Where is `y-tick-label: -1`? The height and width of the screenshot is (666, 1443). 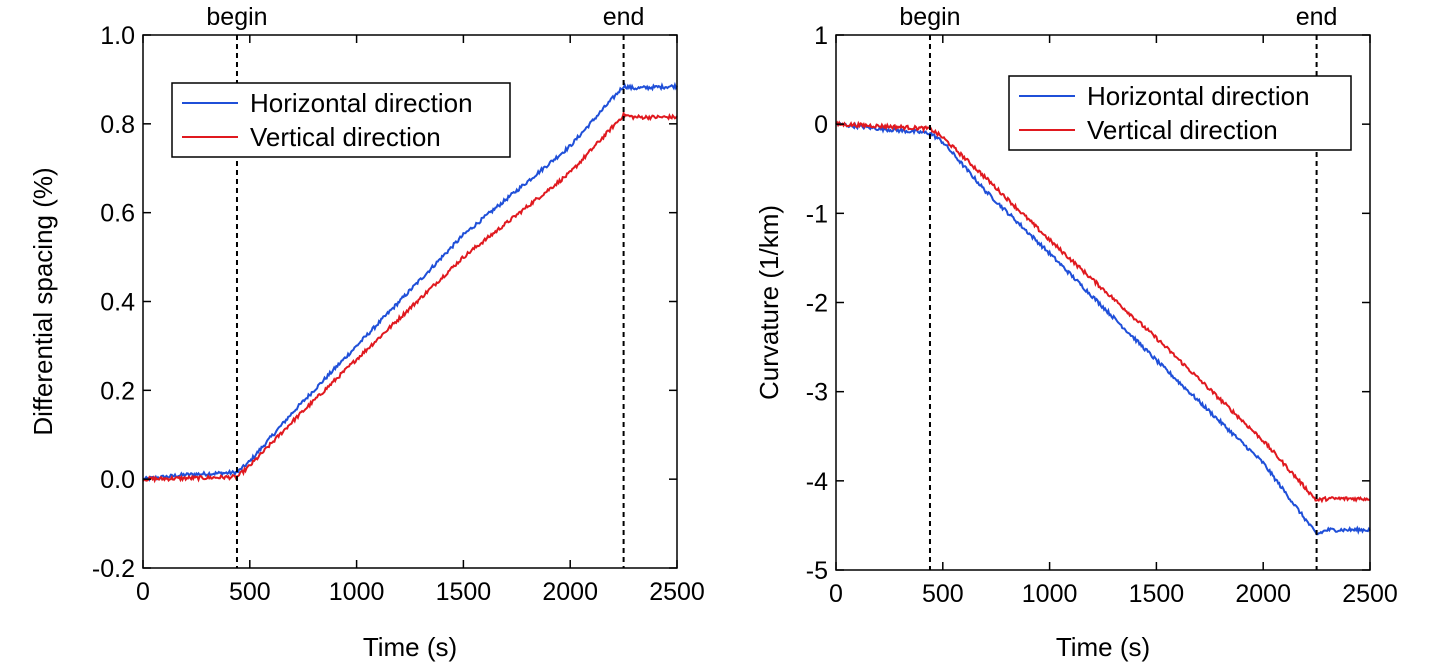 y-tick-label: -1 is located at coordinates (817, 214).